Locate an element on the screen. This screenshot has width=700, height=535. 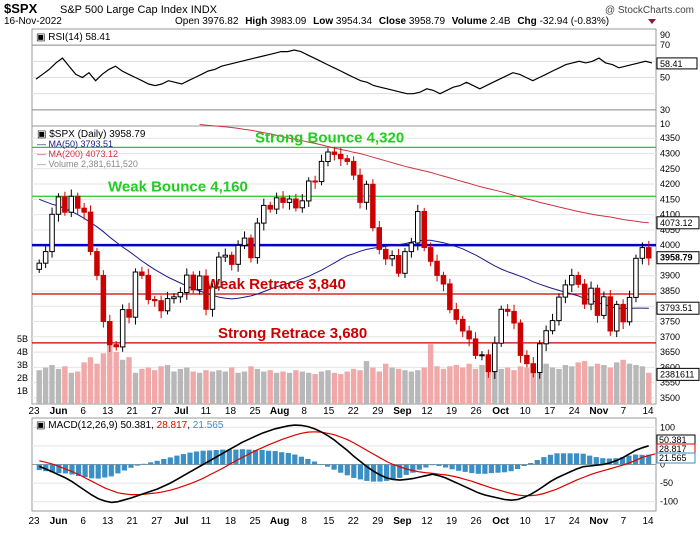
price-tick-label: 4050 is located at coordinates (670, 230).